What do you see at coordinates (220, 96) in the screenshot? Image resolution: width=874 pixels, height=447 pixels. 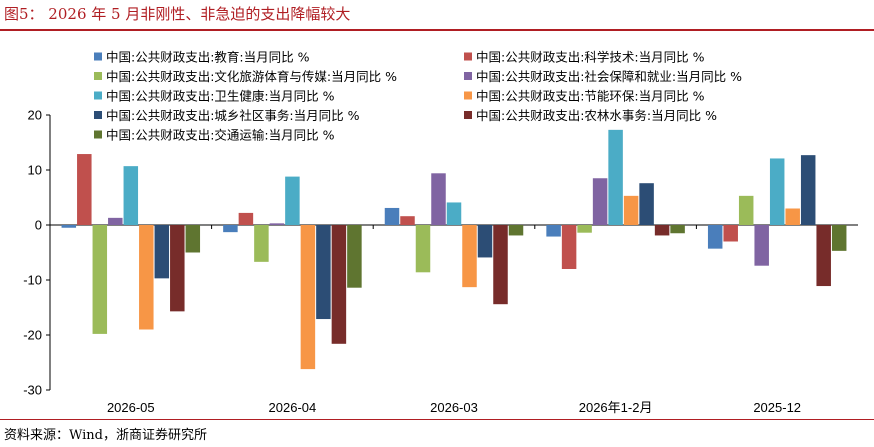 I see `legend-label: 中国:公共财政支出:卫生健康:当月同比 %` at bounding box center [220, 96].